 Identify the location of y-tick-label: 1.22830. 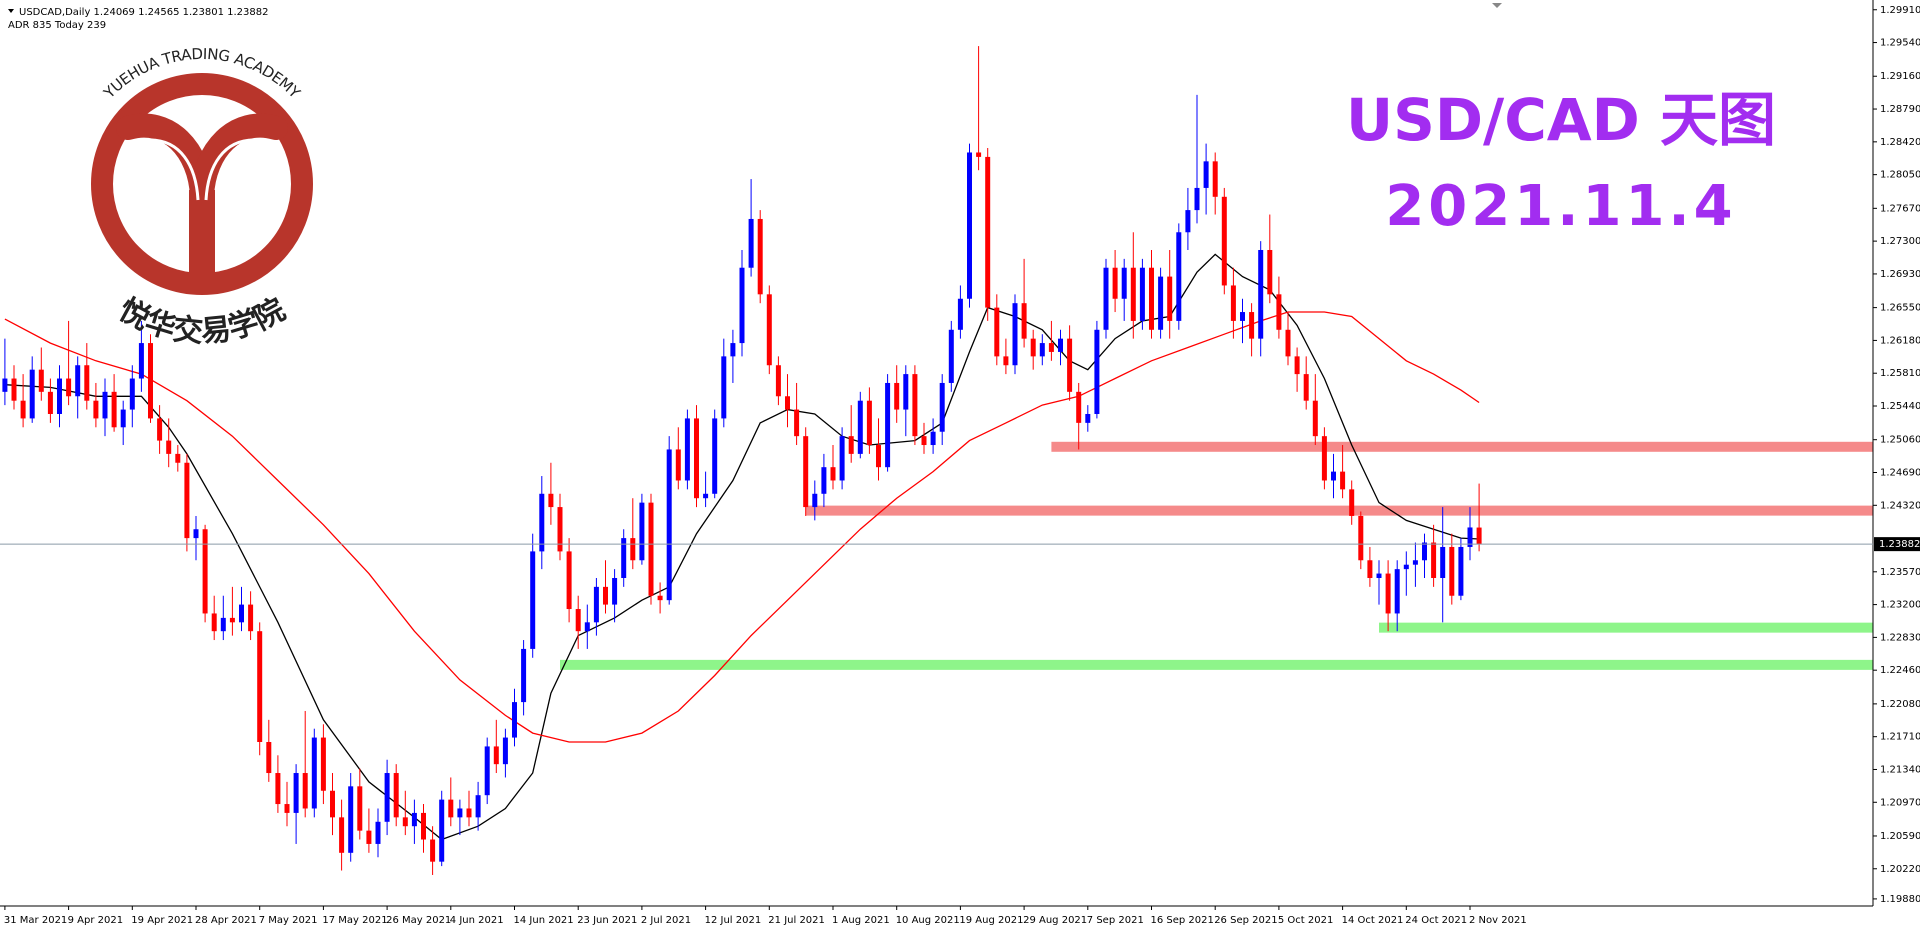
(1900, 637).